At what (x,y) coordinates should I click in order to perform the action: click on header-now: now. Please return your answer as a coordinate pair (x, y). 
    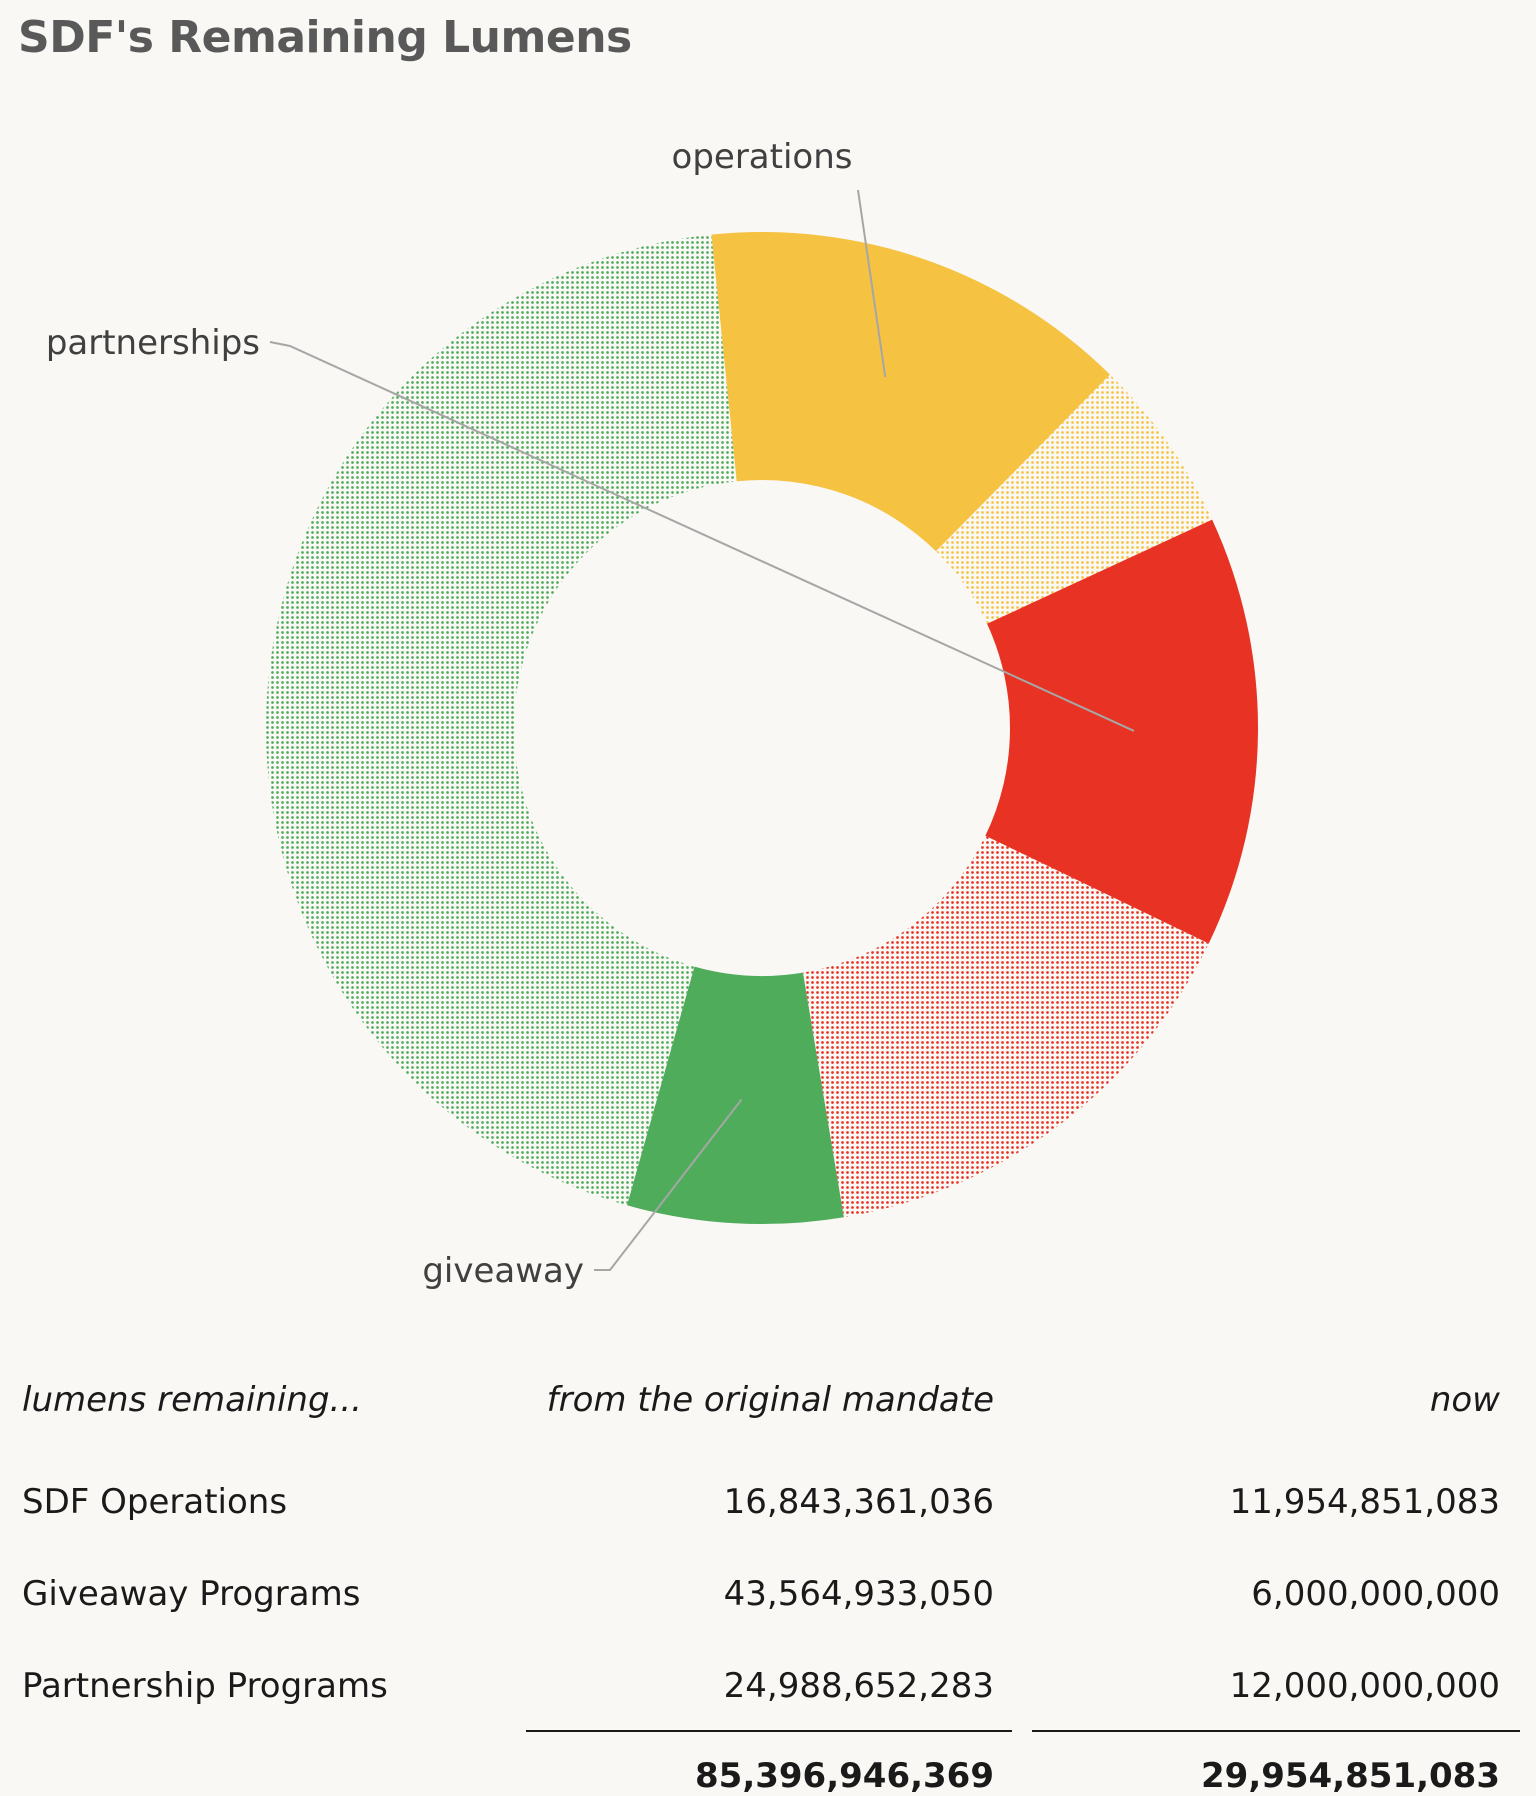
    Looking at the image, I should click on (1464, 1400).